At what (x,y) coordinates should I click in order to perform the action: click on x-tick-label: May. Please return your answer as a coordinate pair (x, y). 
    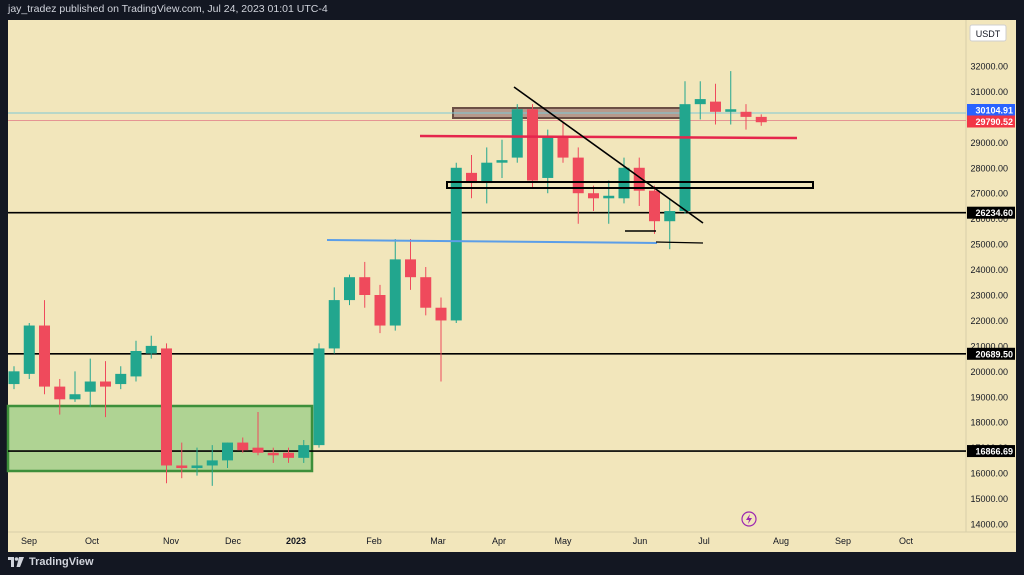
    Looking at the image, I should click on (563, 541).